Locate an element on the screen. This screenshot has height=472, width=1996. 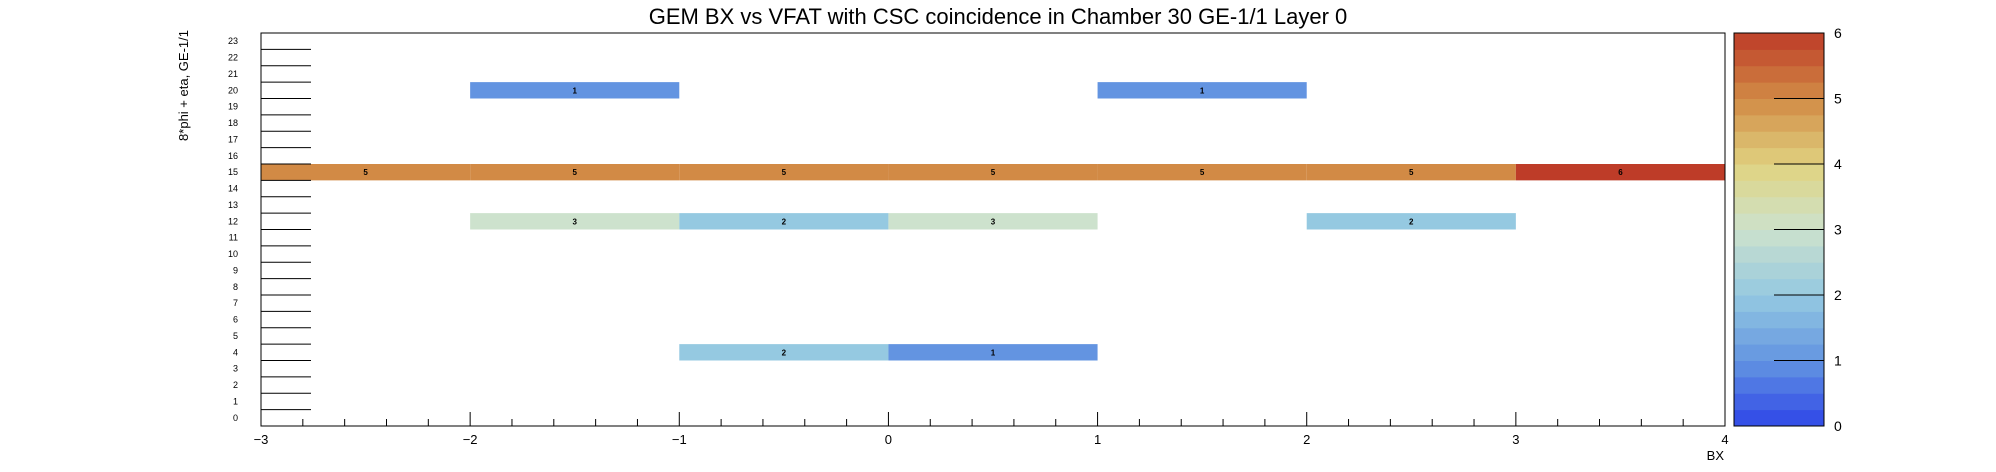
y-axis-label: 8*phi + eta, GE-1/1 is located at coordinates (183, 85).